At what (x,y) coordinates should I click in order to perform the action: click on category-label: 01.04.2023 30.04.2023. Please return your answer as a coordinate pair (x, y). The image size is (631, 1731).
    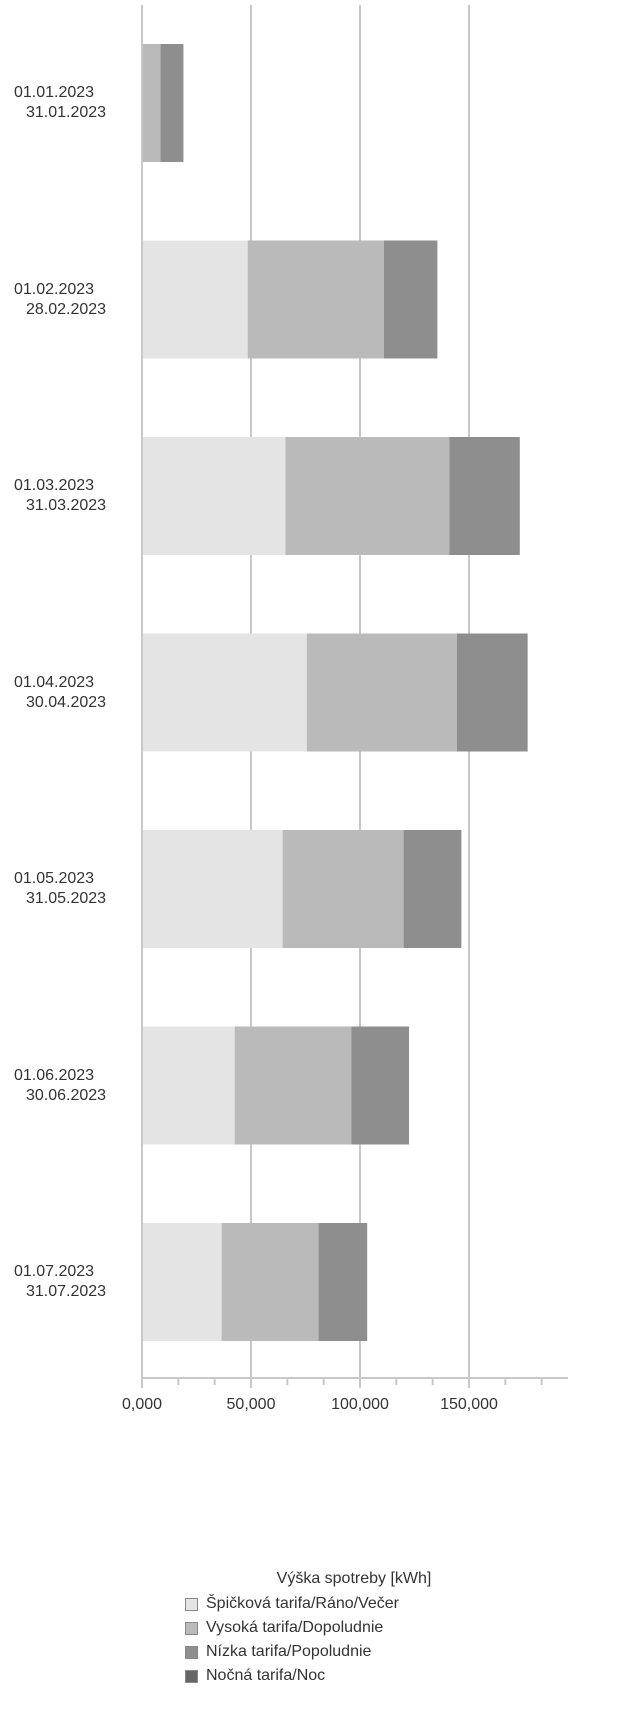
    Looking at the image, I should click on (55, 693).